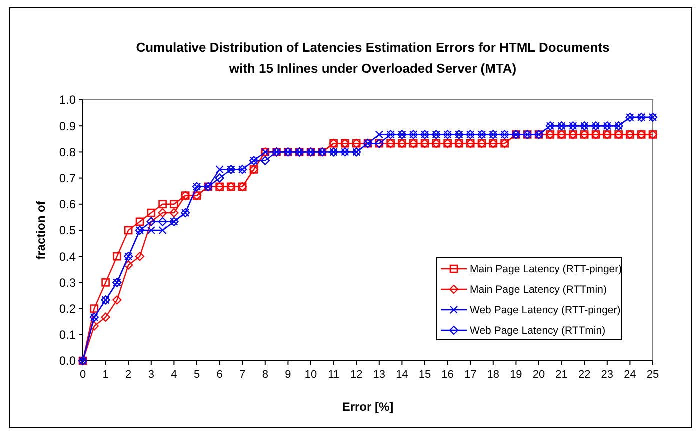  Describe the element at coordinates (174, 375) in the screenshot. I see `x-tick-label: 4` at that location.